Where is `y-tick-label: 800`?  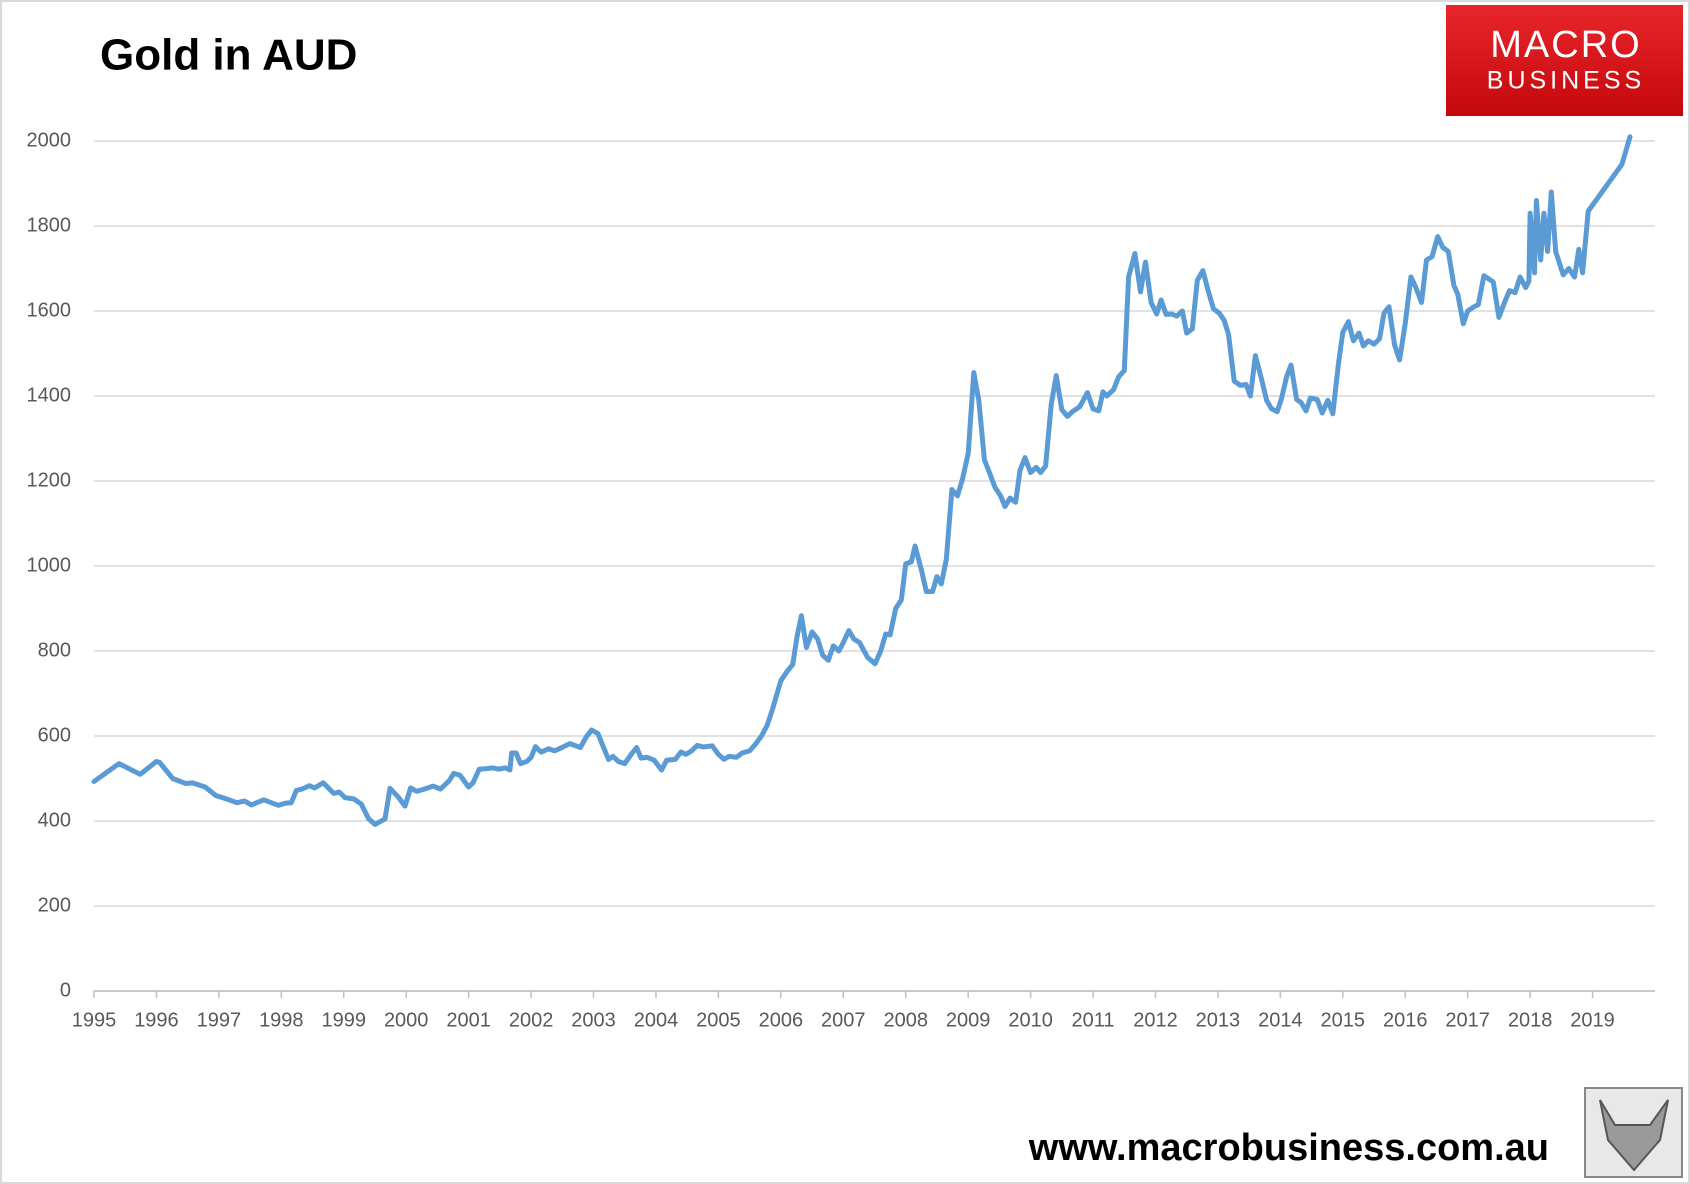 y-tick-label: 800 is located at coordinates (54, 650).